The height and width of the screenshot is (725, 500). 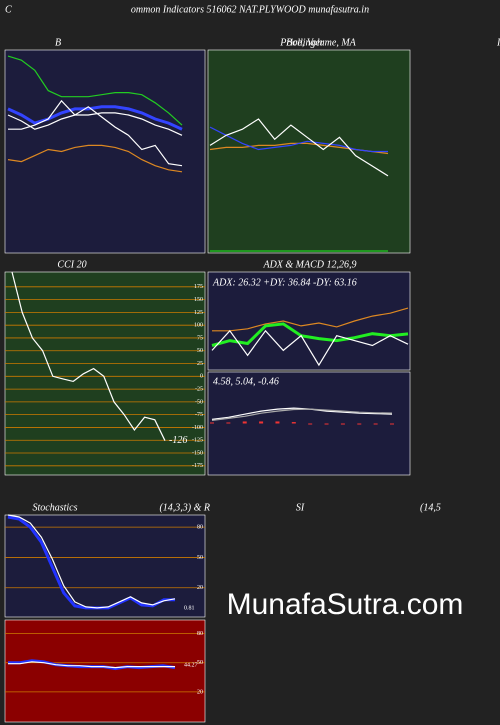 I want to click on y-tick-label: -150, so click(x=197, y=453).